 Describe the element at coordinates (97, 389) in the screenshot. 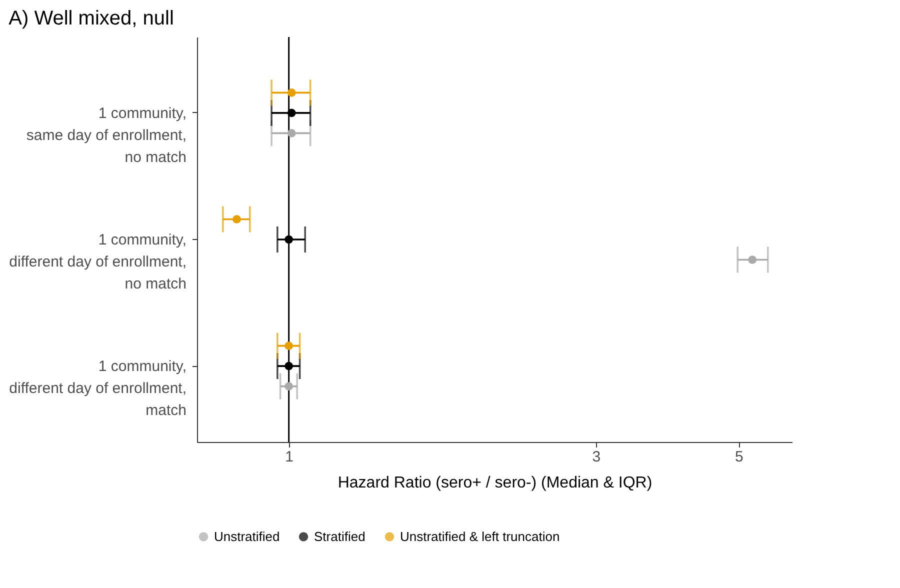

I see `y-tick-label: 1 community, different day of enrollment, match` at that location.